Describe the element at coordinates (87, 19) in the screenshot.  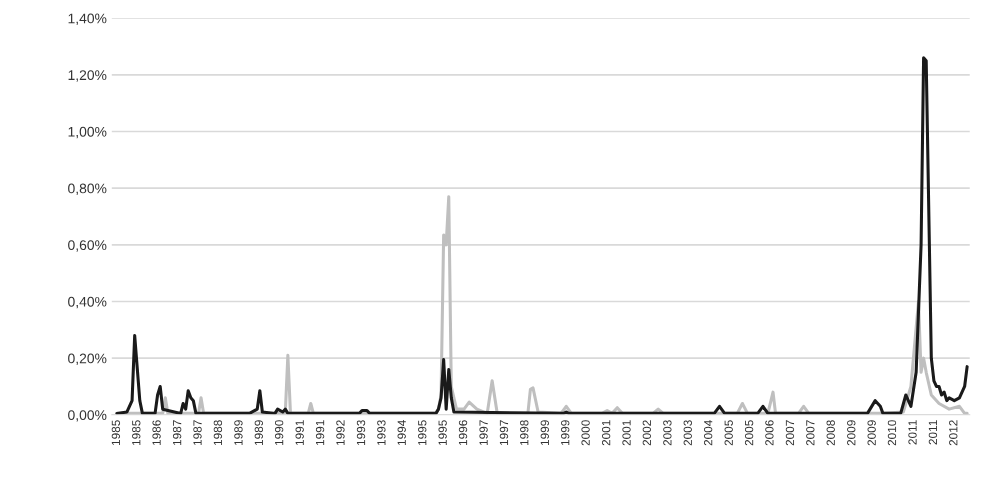
I see `y-tick-label: 1,40%` at that location.